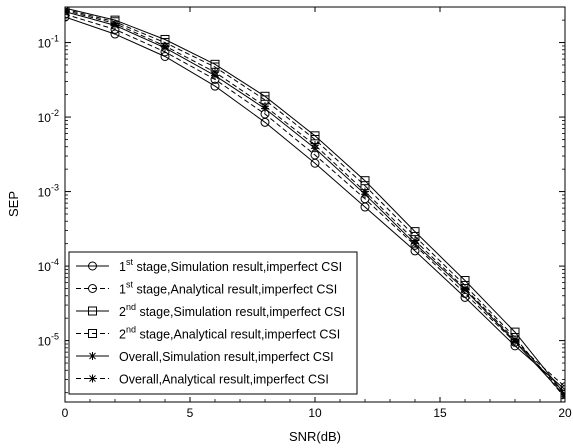 This screenshot has width=573, height=448. Describe the element at coordinates (565, 413) in the screenshot. I see `x-tick-label: 20` at that location.